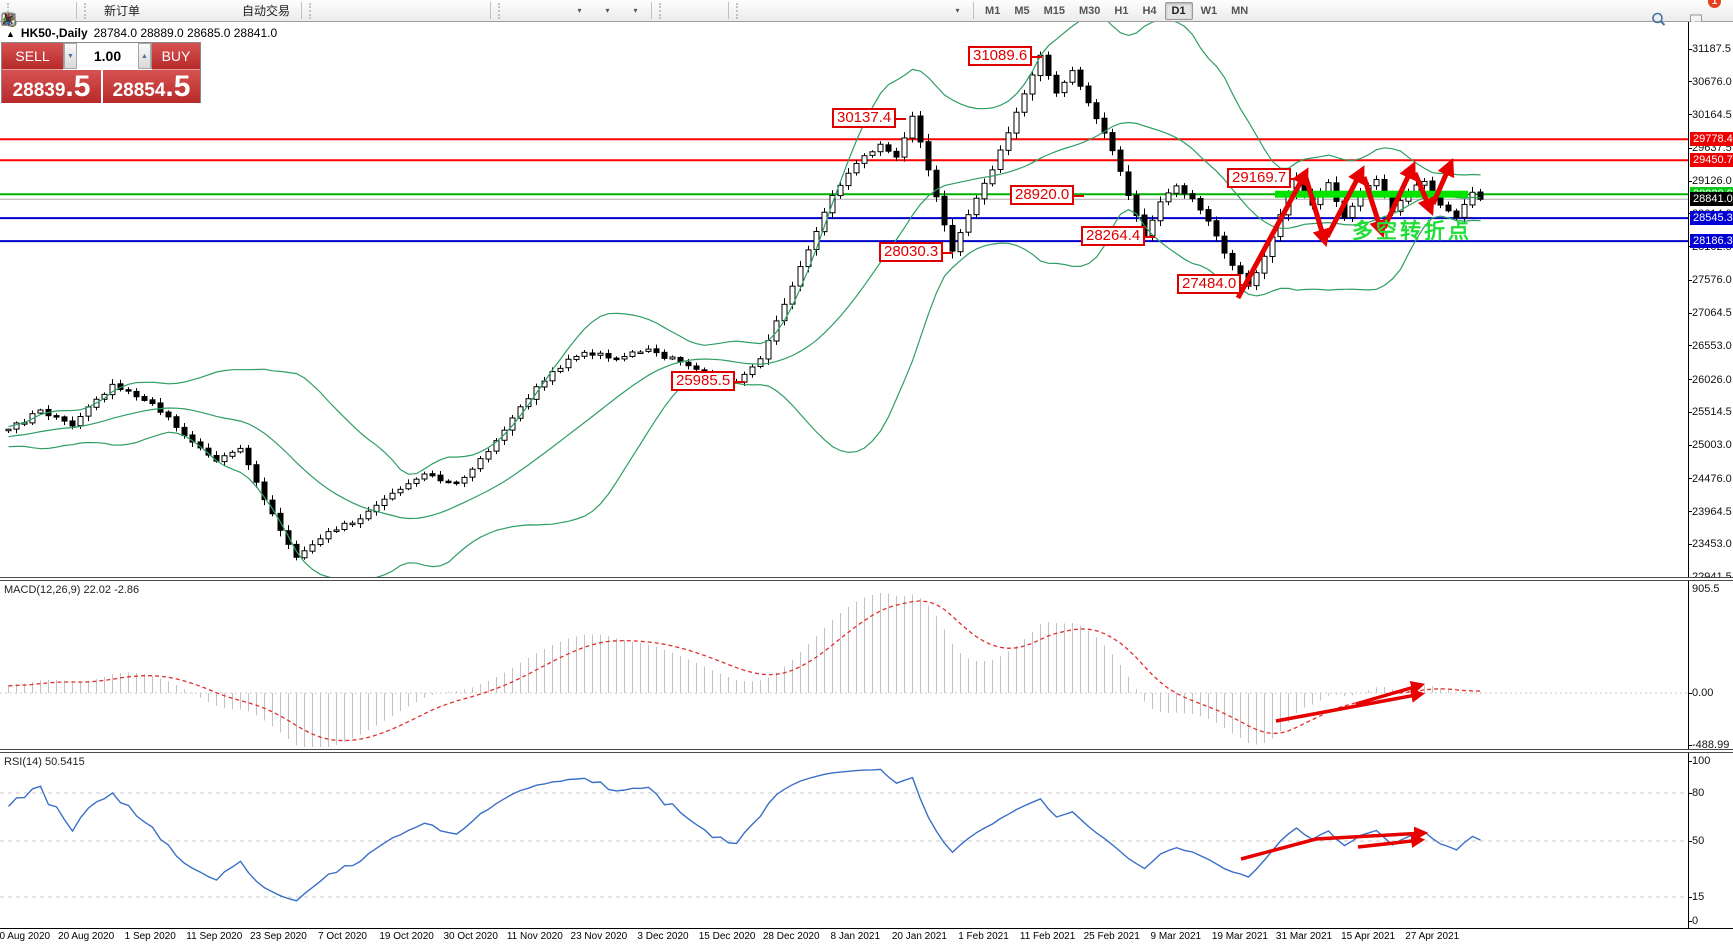  I want to click on templates-button: ▾, so click(324, 12).